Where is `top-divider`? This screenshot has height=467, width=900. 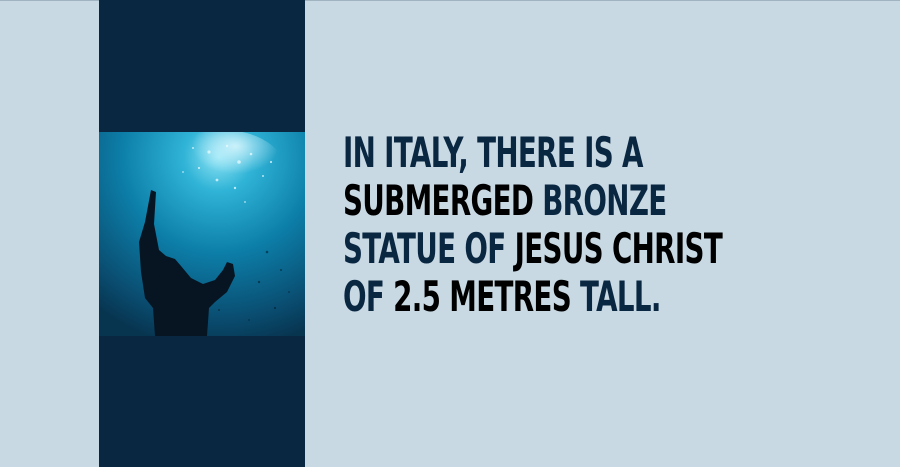 top-divider is located at coordinates (450, 0).